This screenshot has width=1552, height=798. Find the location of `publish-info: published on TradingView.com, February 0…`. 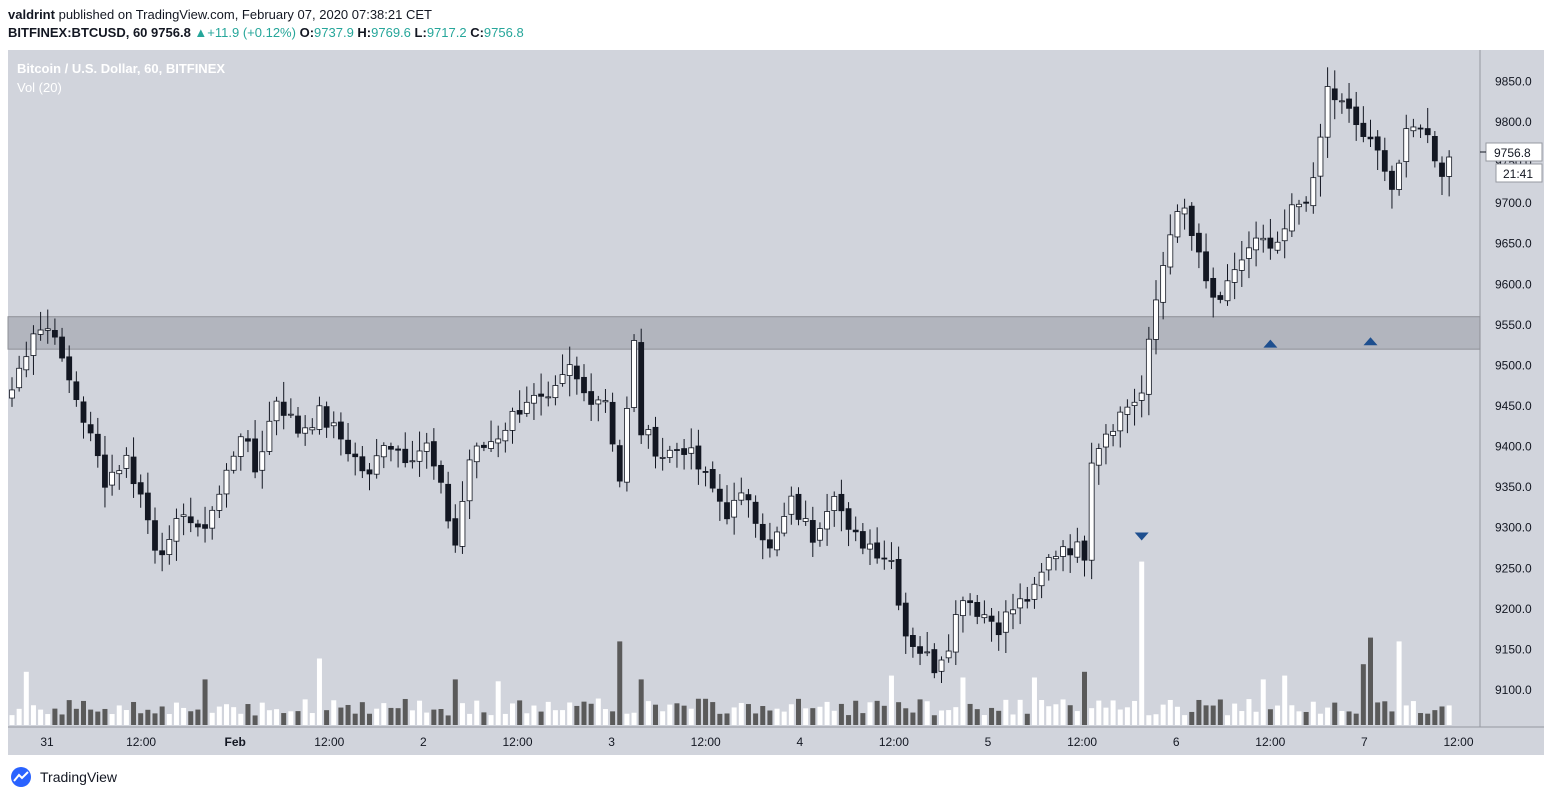

publish-info: published on TradingView.com, February 0… is located at coordinates (245, 14).